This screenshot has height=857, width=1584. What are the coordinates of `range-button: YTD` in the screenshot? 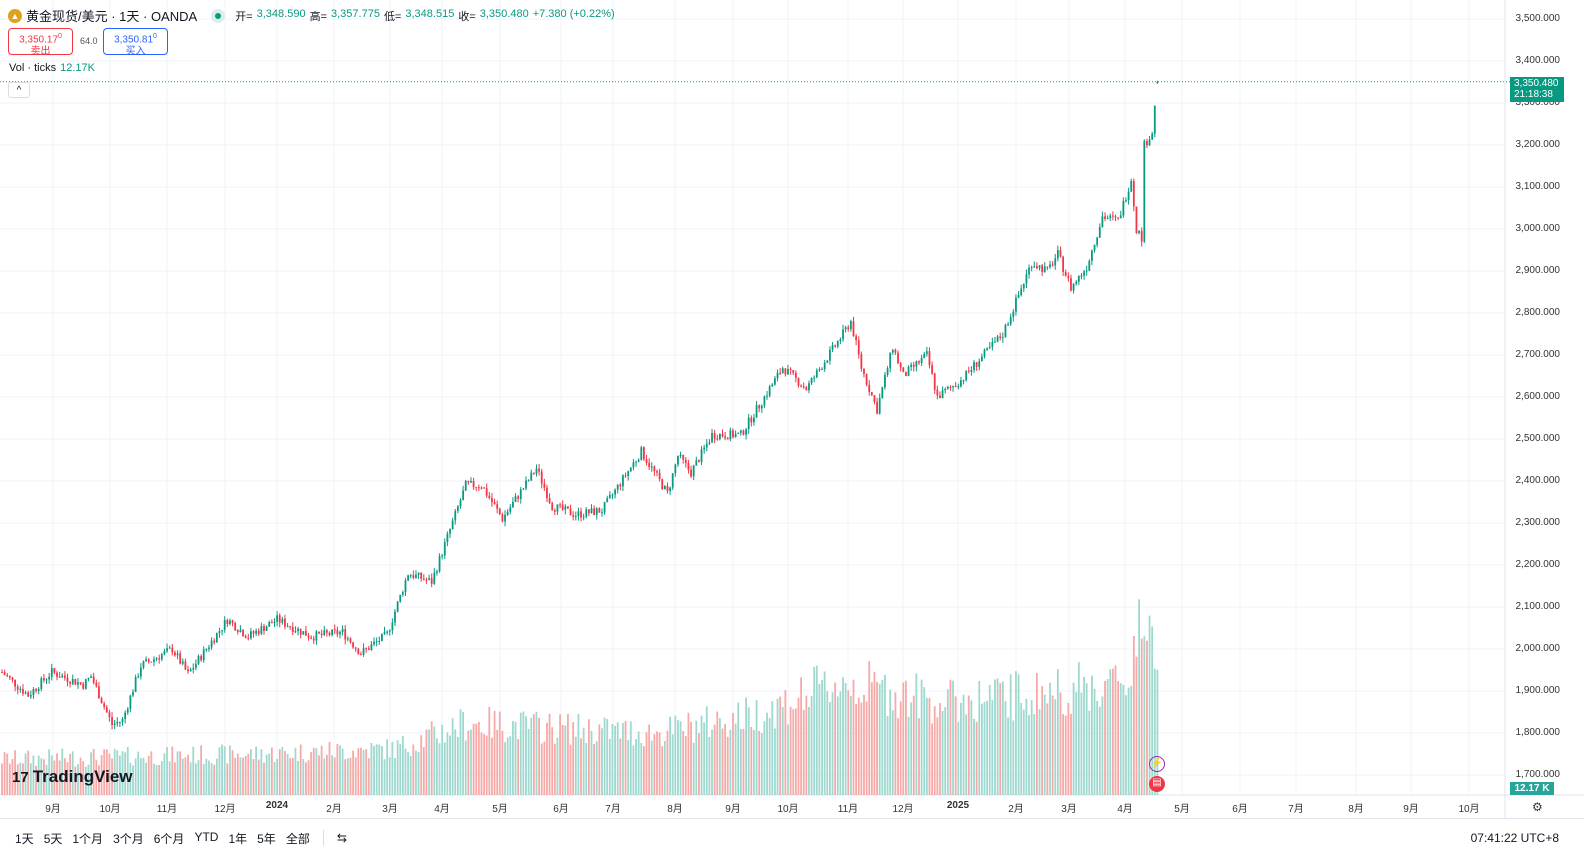 It's located at (206, 836).